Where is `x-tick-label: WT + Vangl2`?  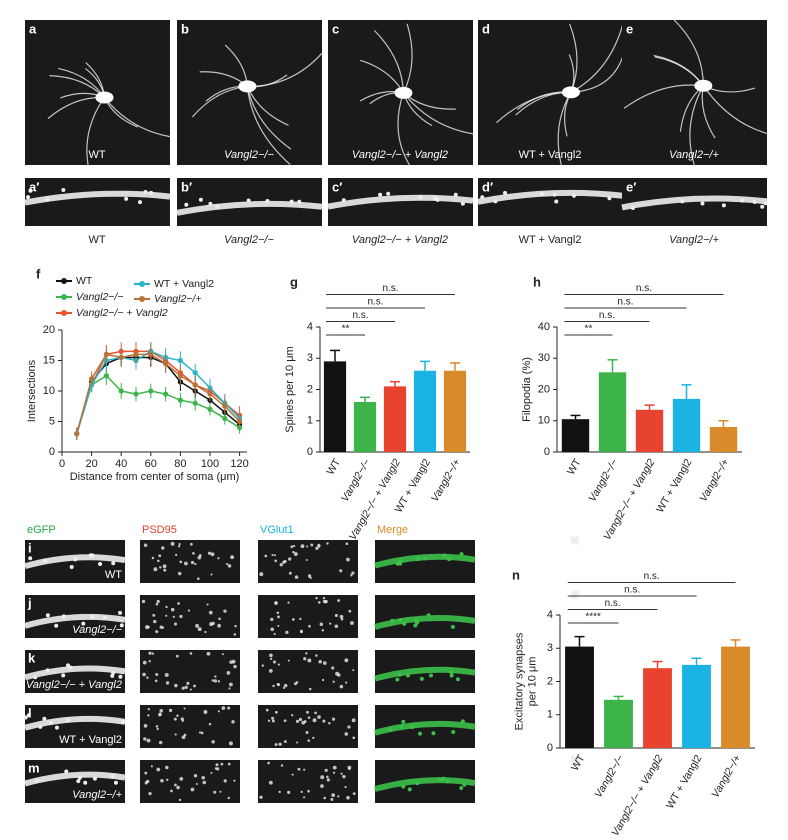
x-tick-label: WT + Vangl2 is located at coordinates (674, 486).